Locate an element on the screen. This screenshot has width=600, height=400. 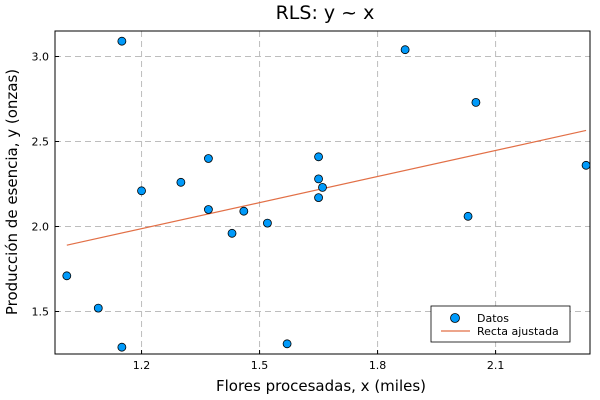
y-axis: 1.5 2.0 2.5 3.0 is located at coordinates (45, 185).